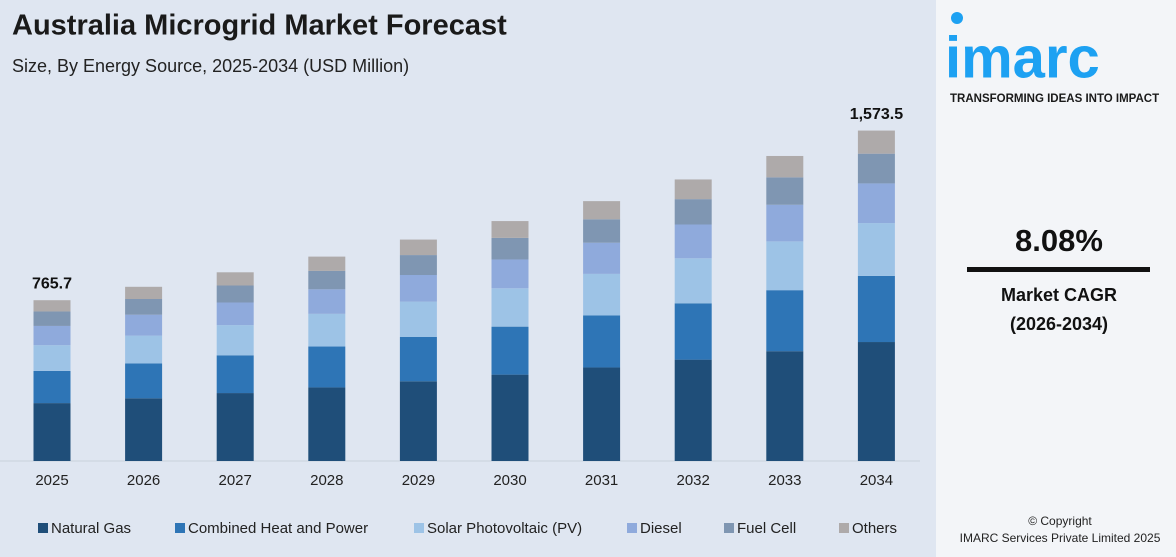 The image size is (1176, 557). What do you see at coordinates (1058, 269) in the screenshot?
I see `cagr-rule` at bounding box center [1058, 269].